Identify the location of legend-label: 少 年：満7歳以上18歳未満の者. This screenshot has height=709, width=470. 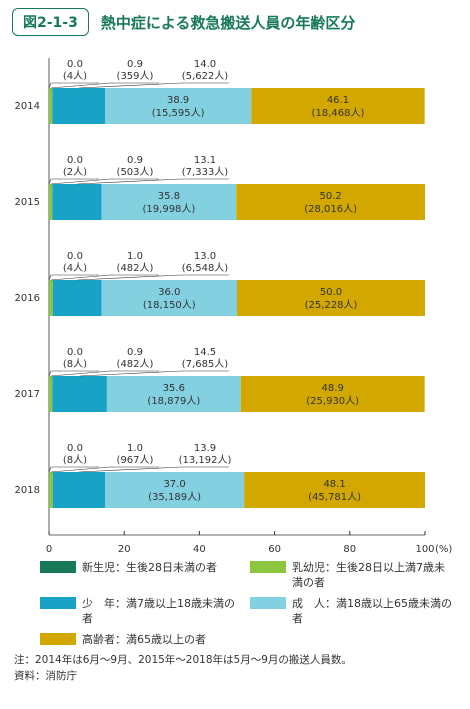
(158, 611).